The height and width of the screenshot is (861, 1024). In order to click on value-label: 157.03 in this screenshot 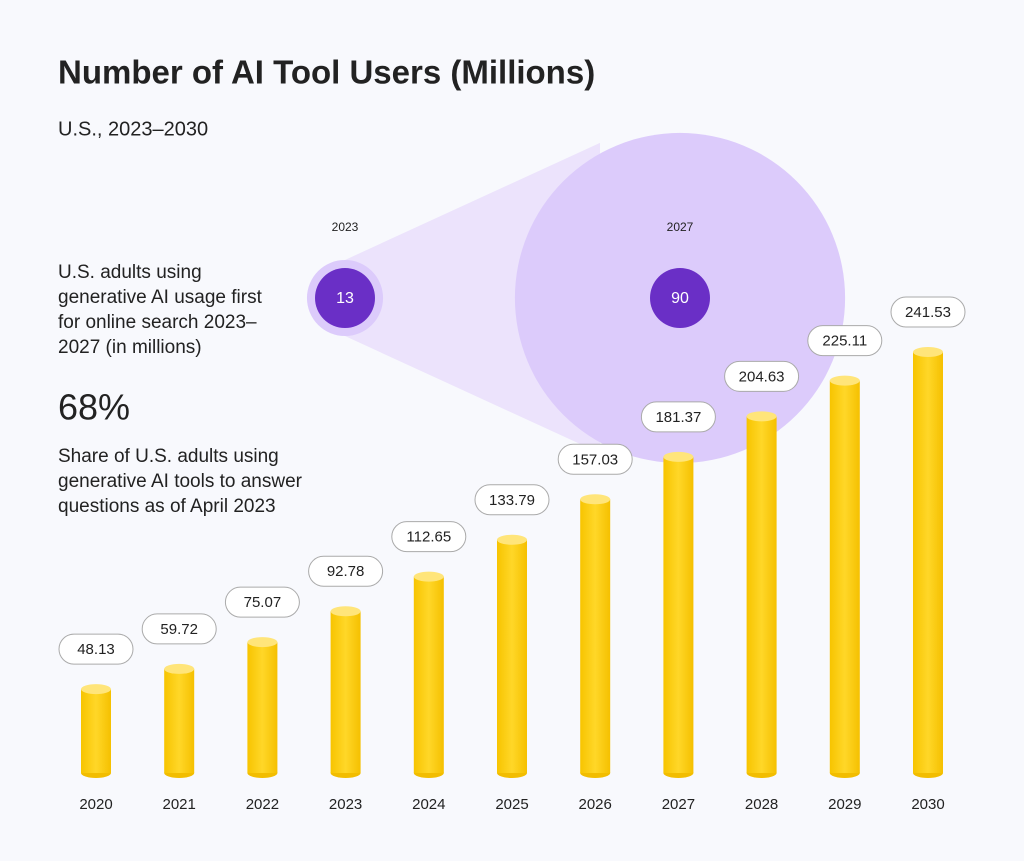, I will do `click(595, 459)`.